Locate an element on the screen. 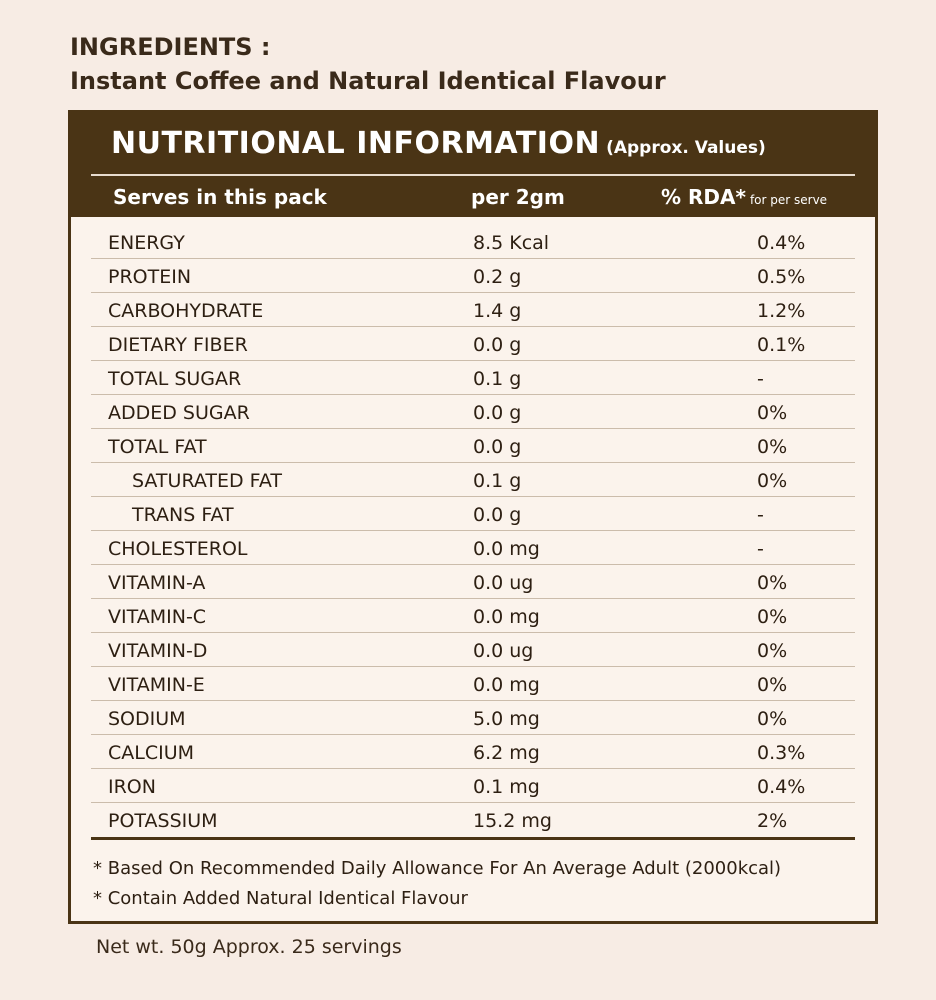  column-header-rda-label: % RDA* is located at coordinates (703, 197).